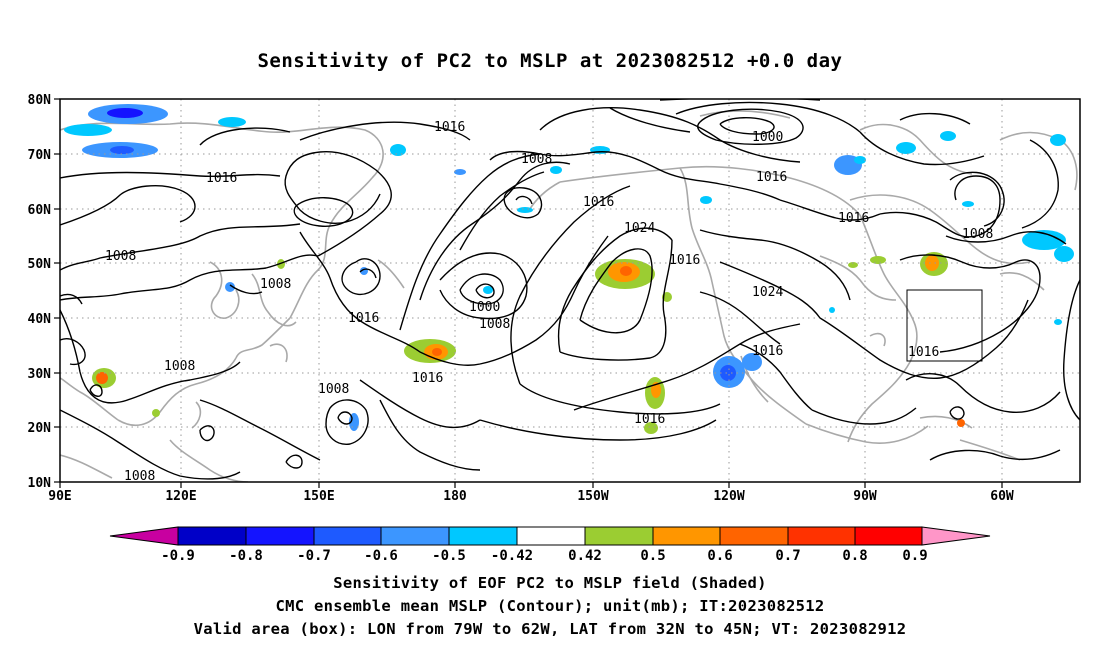 This screenshot has height=650, width=1100. I want to click on colorbar-label: -0.5, so click(449, 556).